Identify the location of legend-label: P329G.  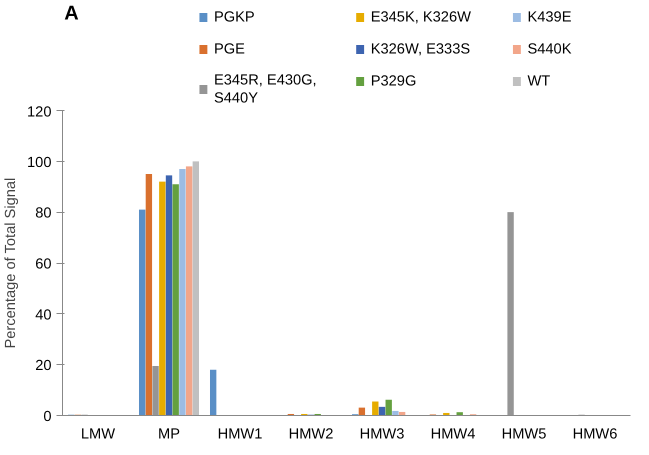
(393, 82).